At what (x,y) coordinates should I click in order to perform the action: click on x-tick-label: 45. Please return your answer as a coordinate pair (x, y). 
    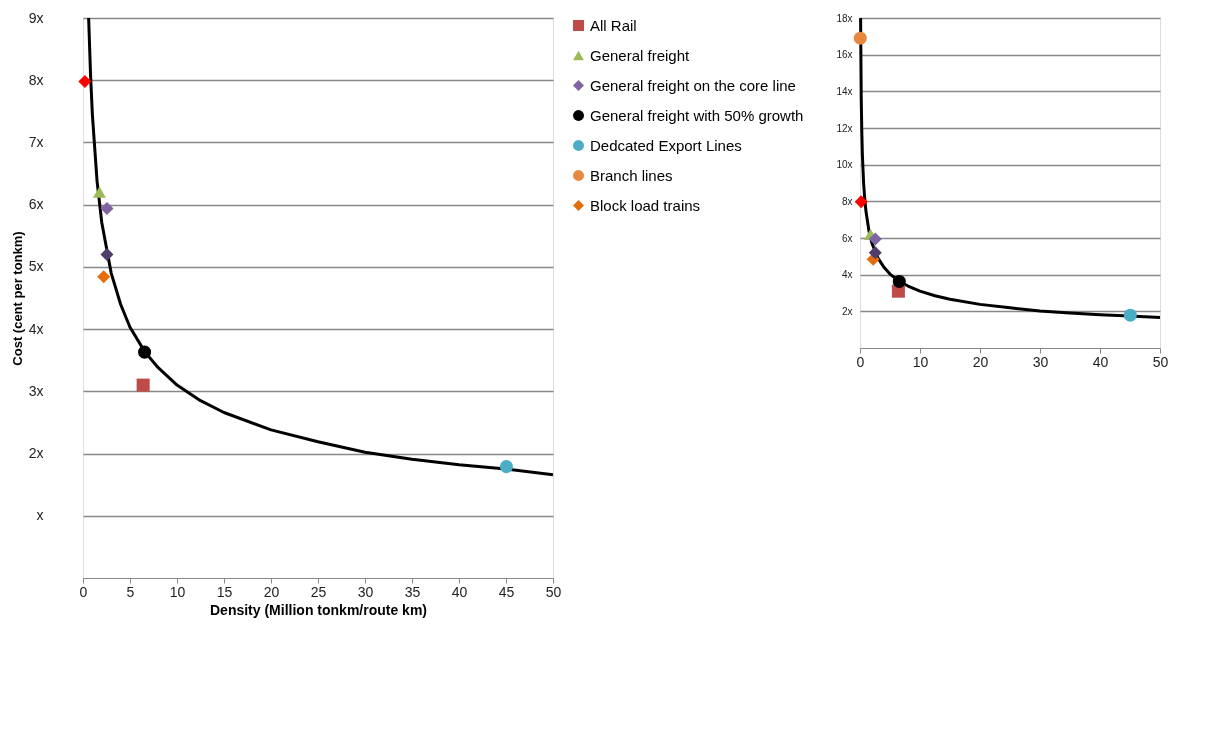
    Looking at the image, I should click on (506, 591).